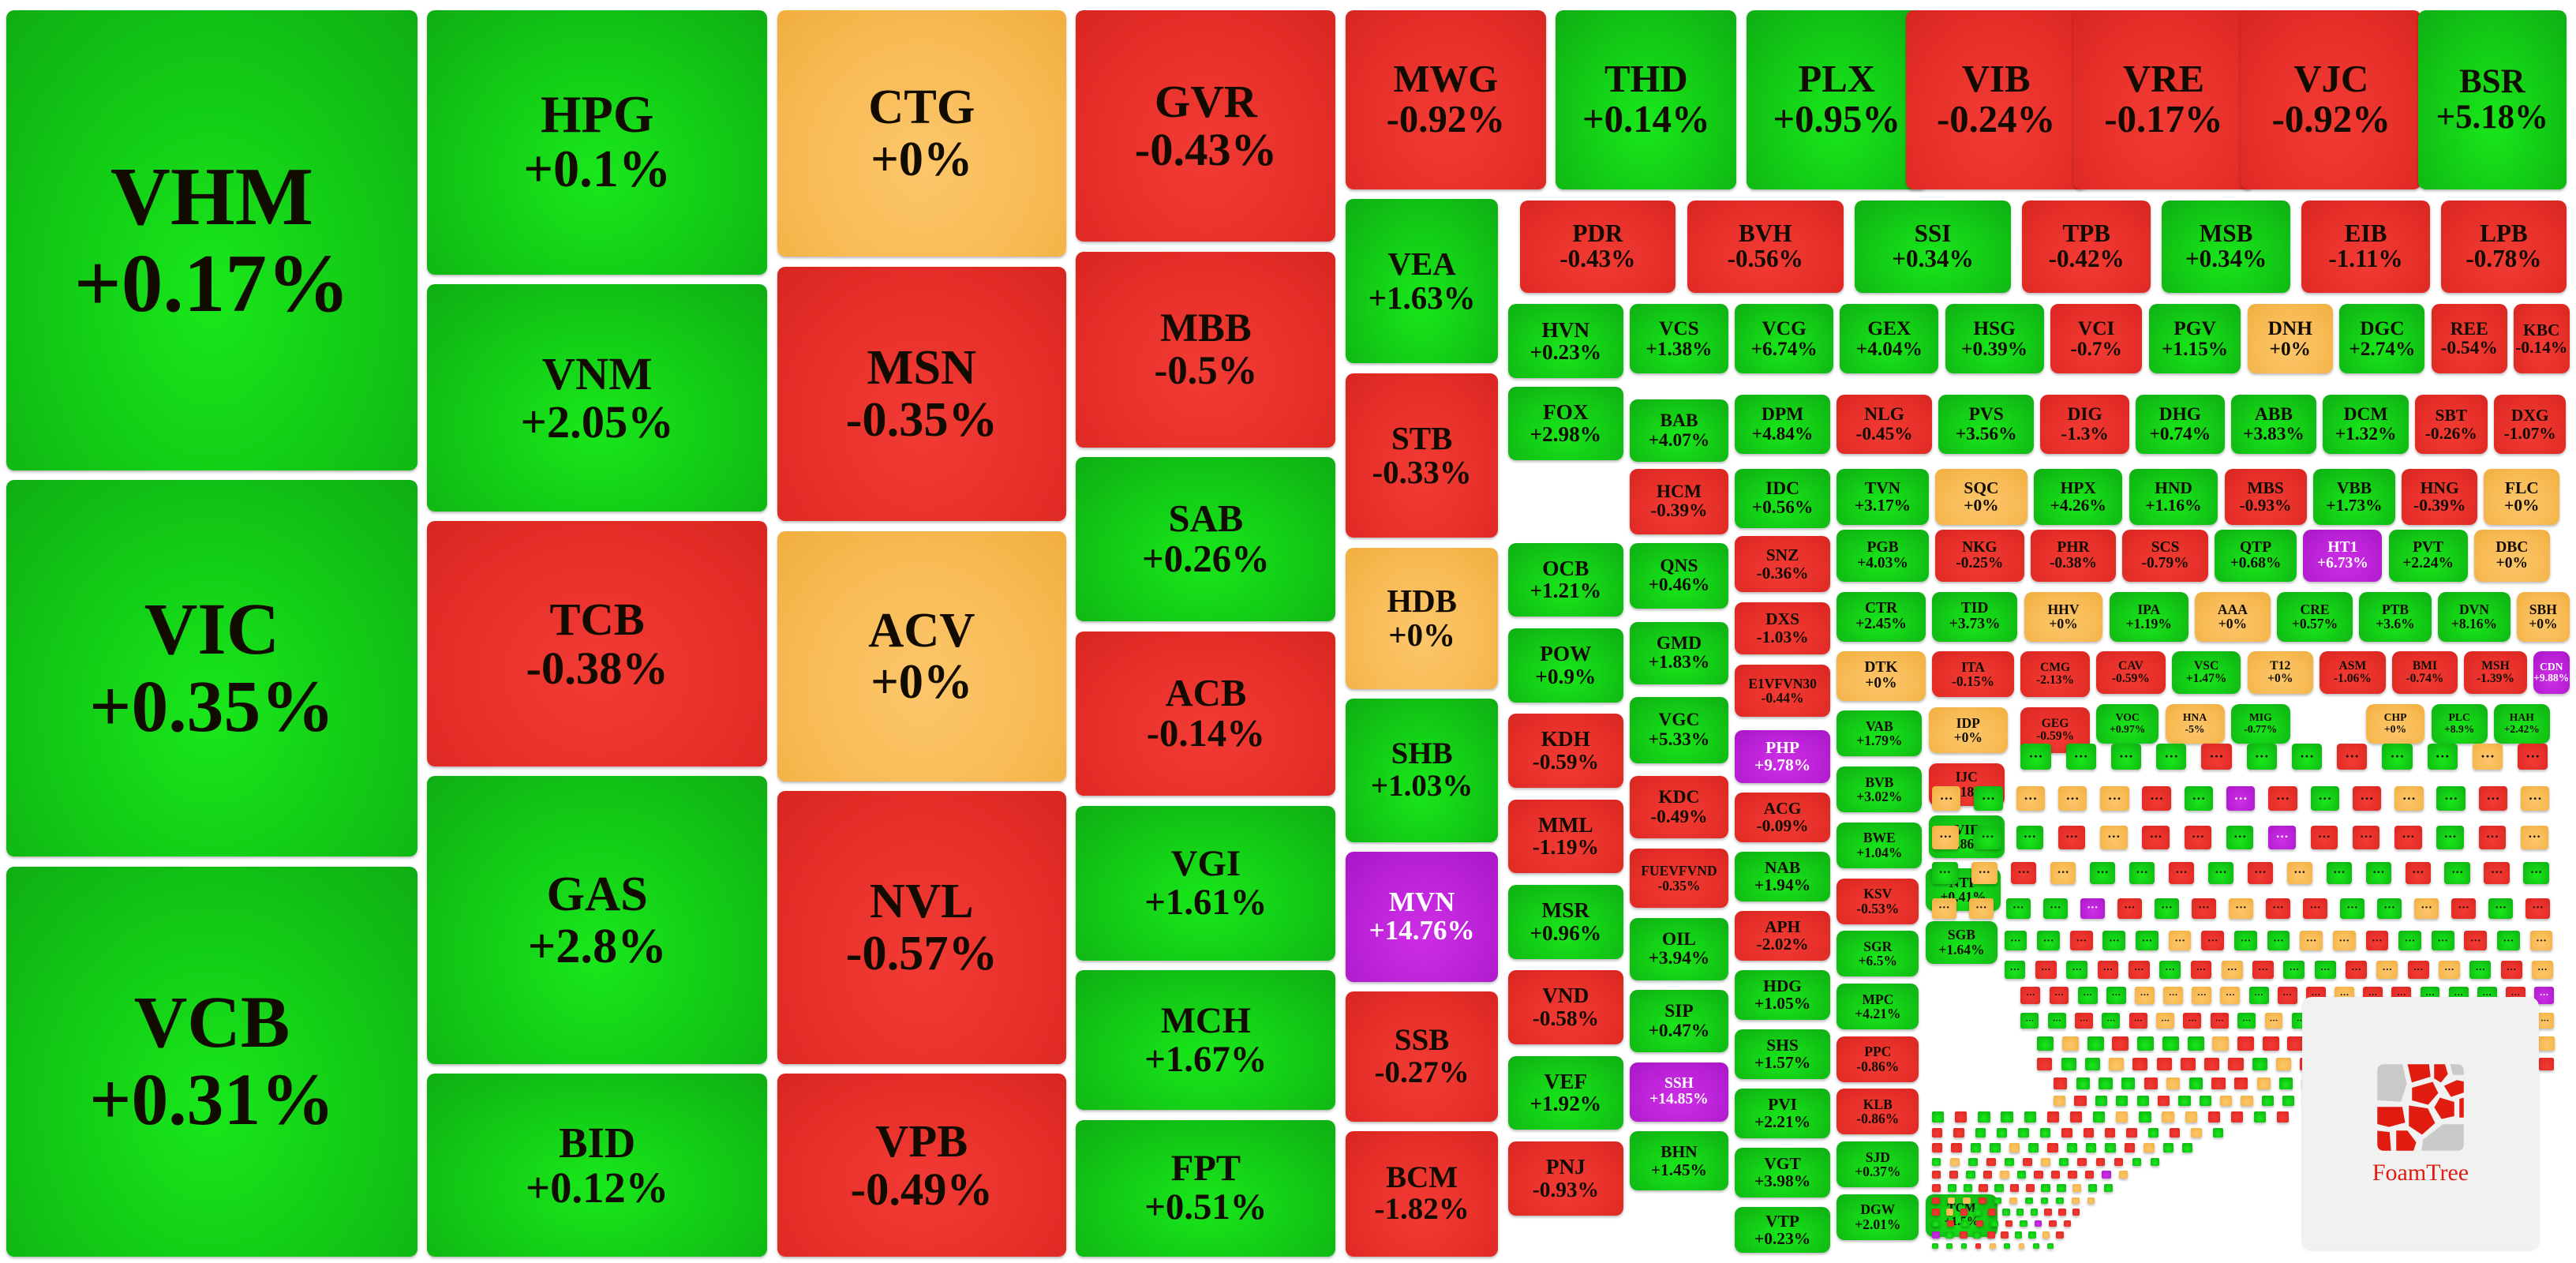  I want to click on treemap-tile: SBH +0%, so click(2543, 617).